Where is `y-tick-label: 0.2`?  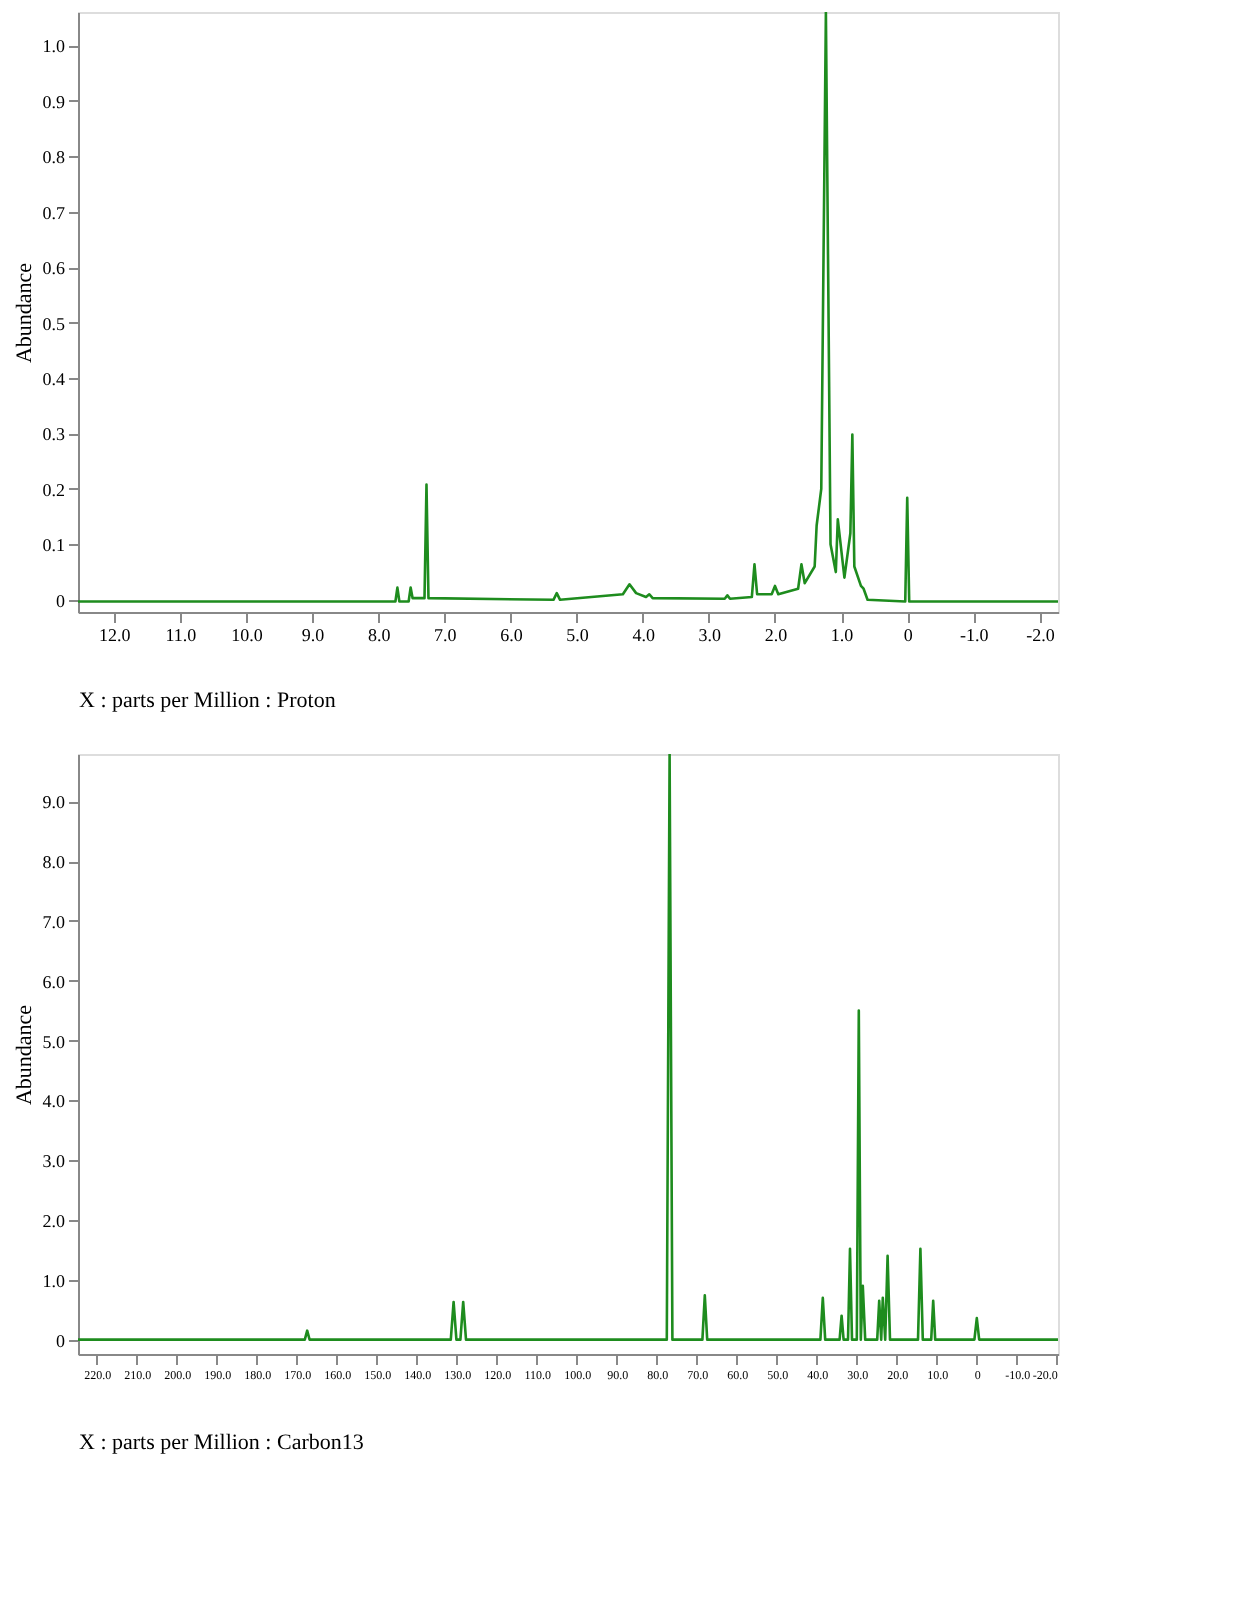 y-tick-label: 0.2 is located at coordinates (53, 489).